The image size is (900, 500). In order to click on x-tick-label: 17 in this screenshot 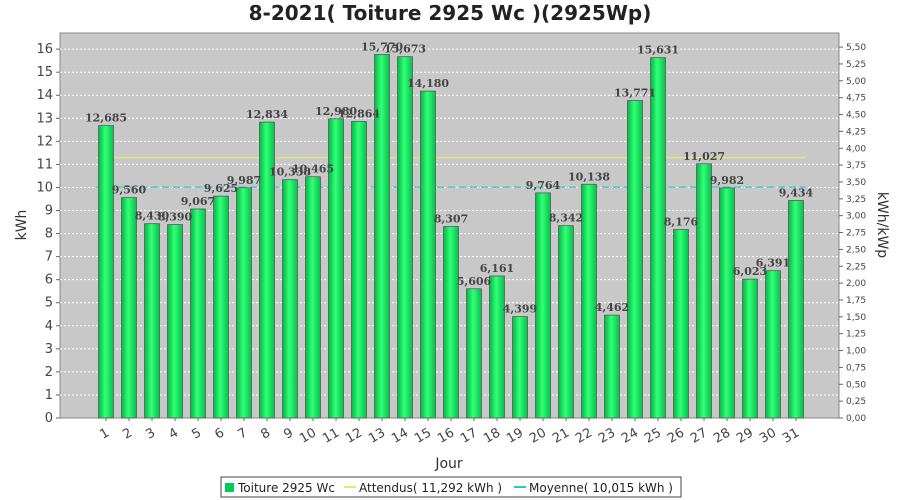, I will do `click(469, 435)`.